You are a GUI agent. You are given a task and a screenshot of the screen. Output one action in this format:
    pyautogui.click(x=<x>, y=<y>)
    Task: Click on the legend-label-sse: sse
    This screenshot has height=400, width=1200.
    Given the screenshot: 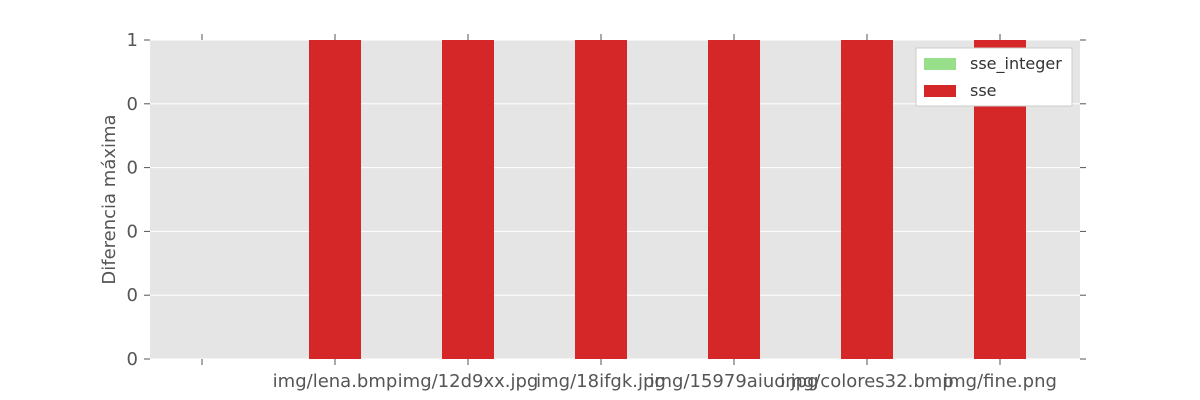 What is the action you would take?
    pyautogui.click(x=983, y=90)
    